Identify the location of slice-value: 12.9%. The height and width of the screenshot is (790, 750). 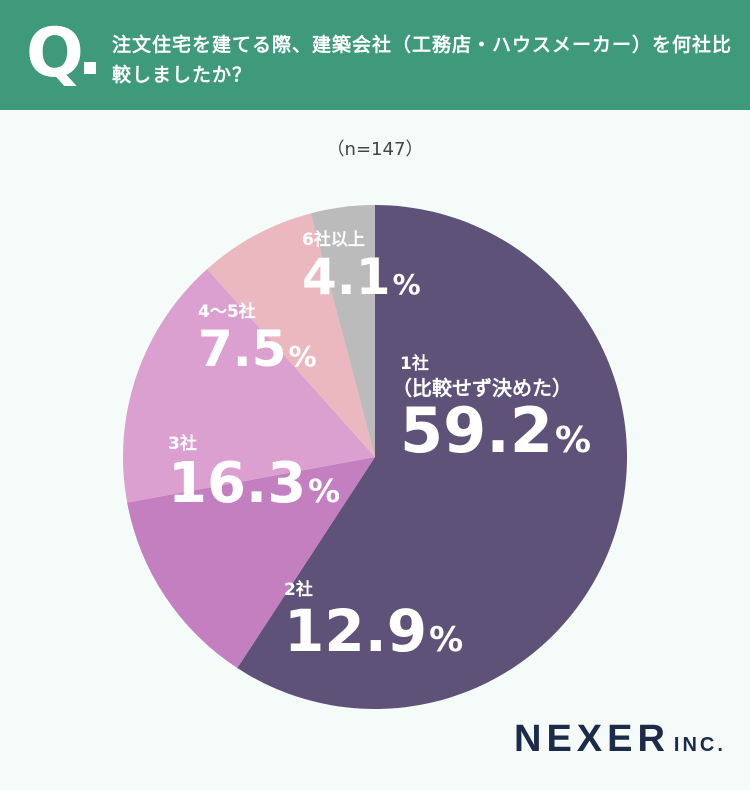
(373, 631).